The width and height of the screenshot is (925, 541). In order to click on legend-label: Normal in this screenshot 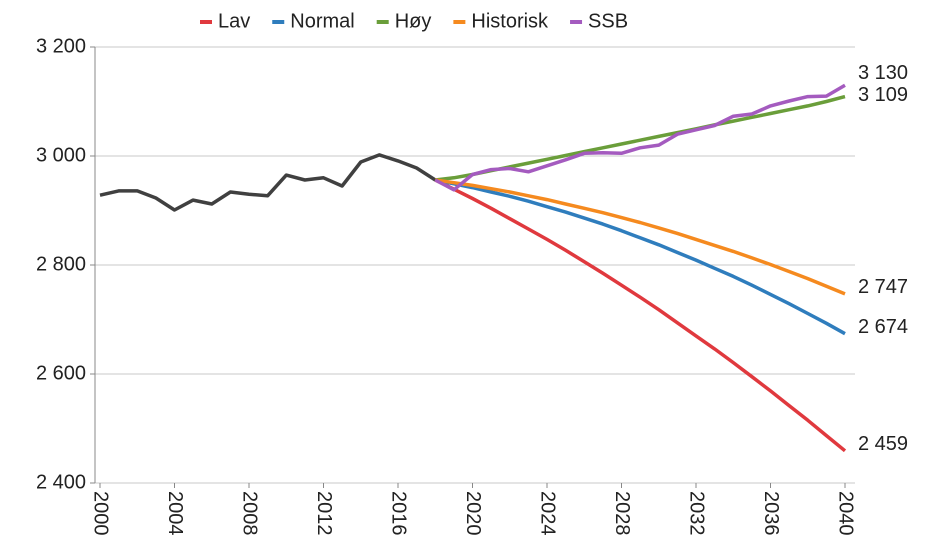, I will do `click(322, 21)`.